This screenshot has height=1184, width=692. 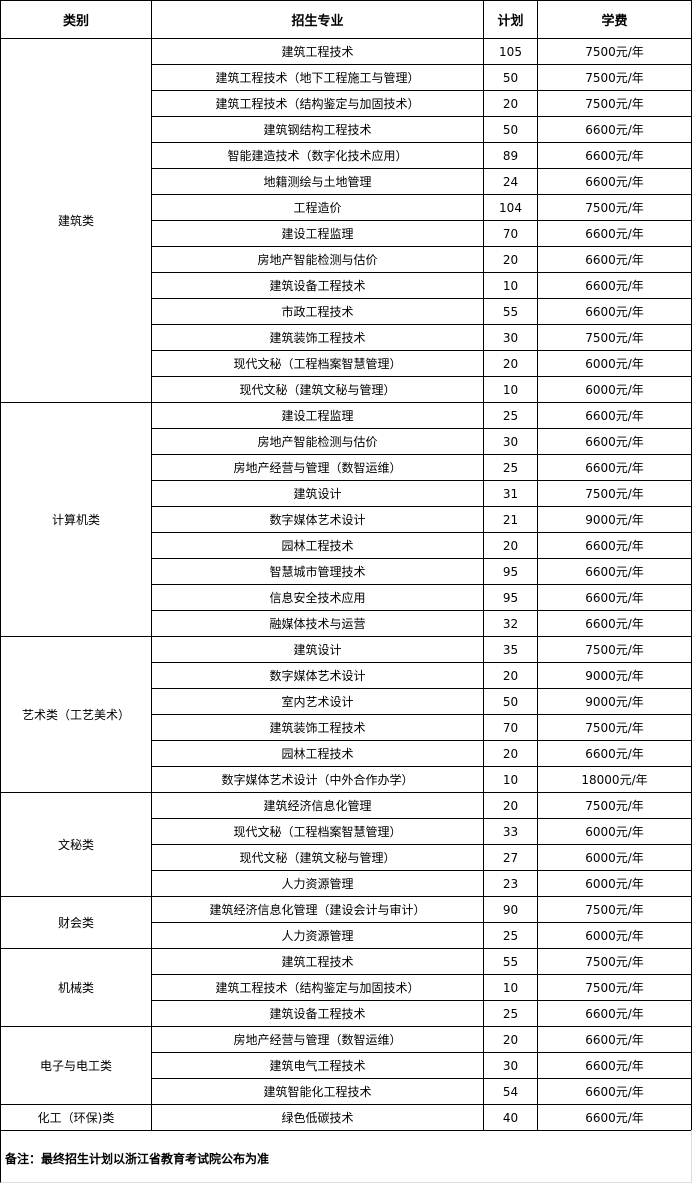 What do you see at coordinates (317, 753) in the screenshot?
I see `major-cell: 园林工程技术` at bounding box center [317, 753].